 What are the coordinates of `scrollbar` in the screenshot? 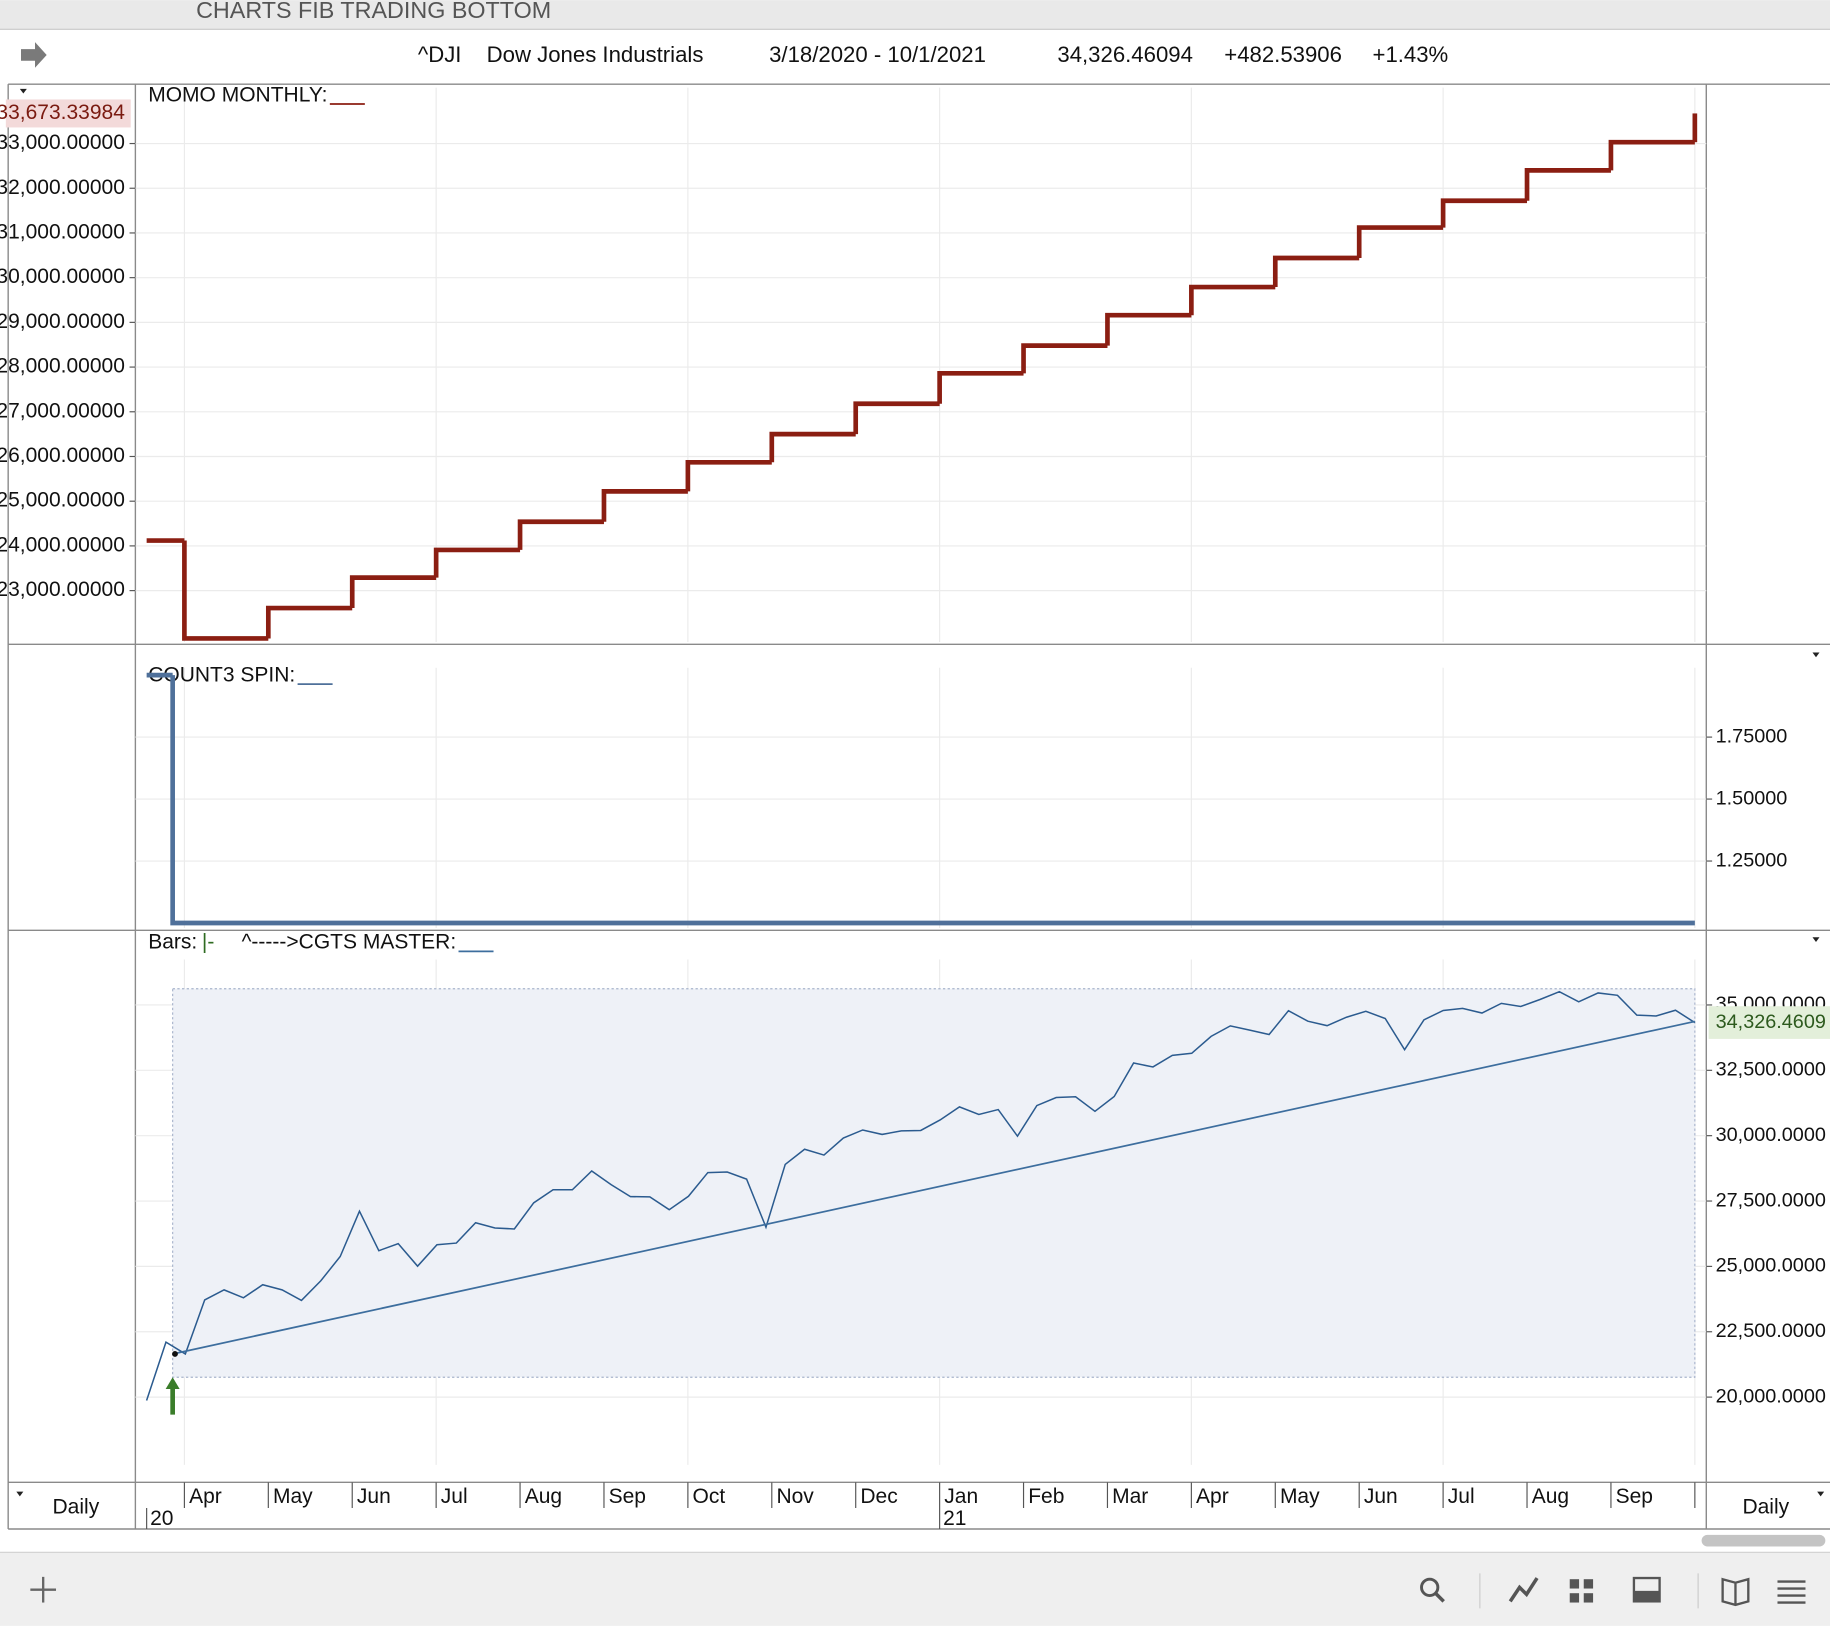 It's located at (1763, 1540).